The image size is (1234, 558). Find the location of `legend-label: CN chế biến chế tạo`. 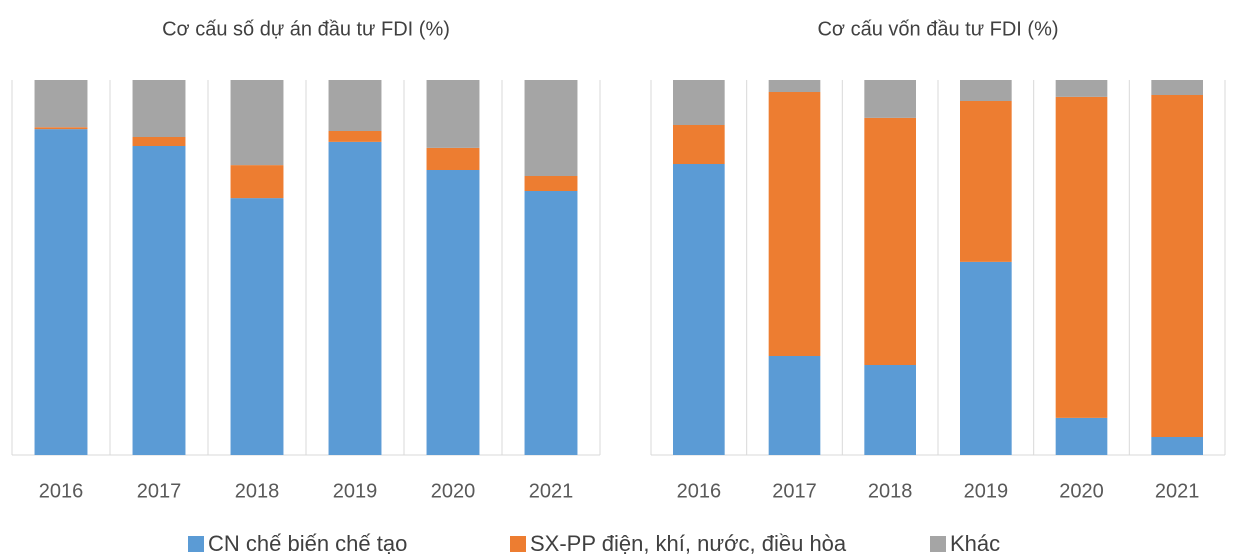

legend-label: CN chế biến chế tạo is located at coordinates (307, 543).